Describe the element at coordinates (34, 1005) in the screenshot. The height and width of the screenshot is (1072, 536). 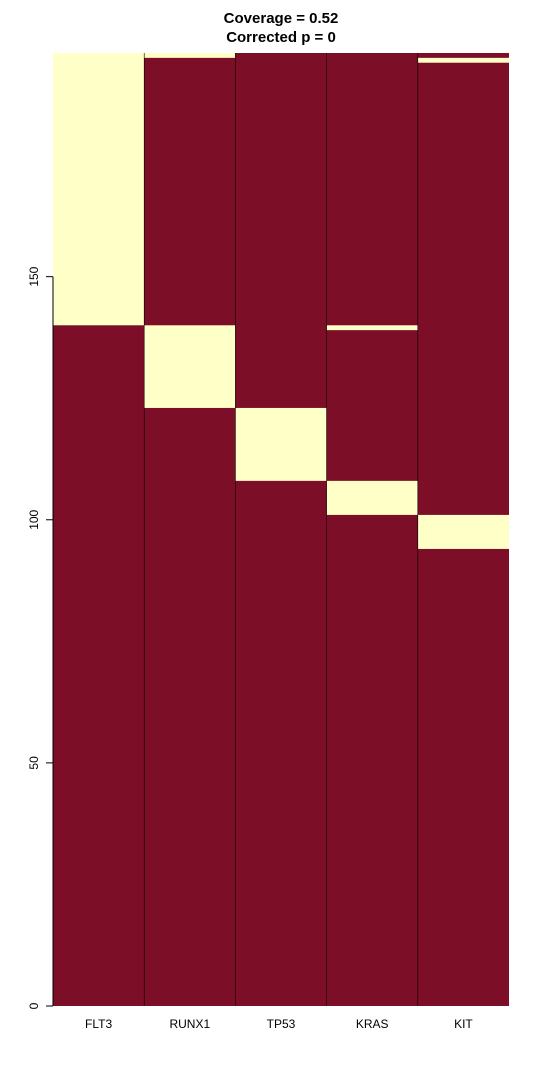
I see `y-tick-label-0: 0` at that location.